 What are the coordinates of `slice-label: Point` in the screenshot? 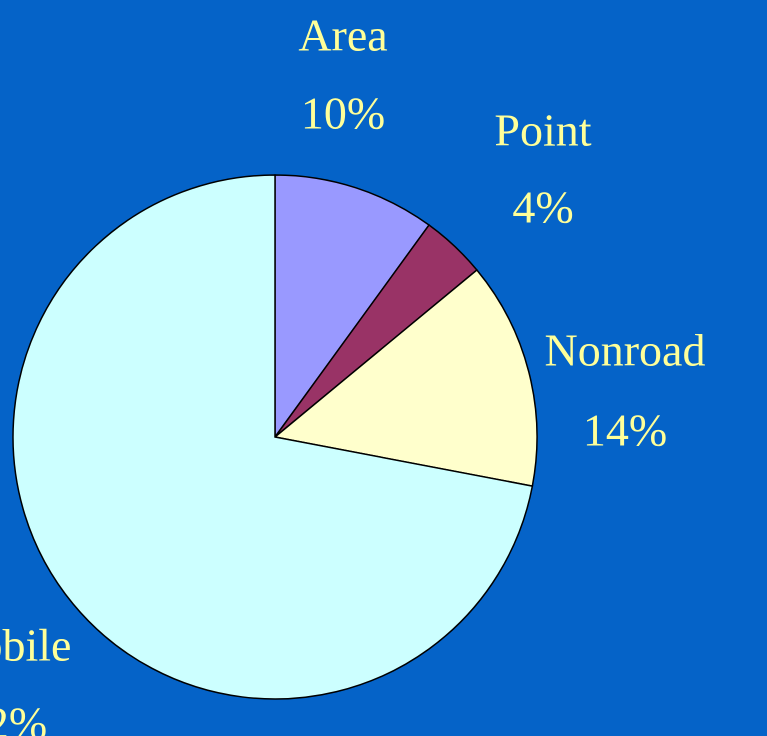 It's located at (542, 130).